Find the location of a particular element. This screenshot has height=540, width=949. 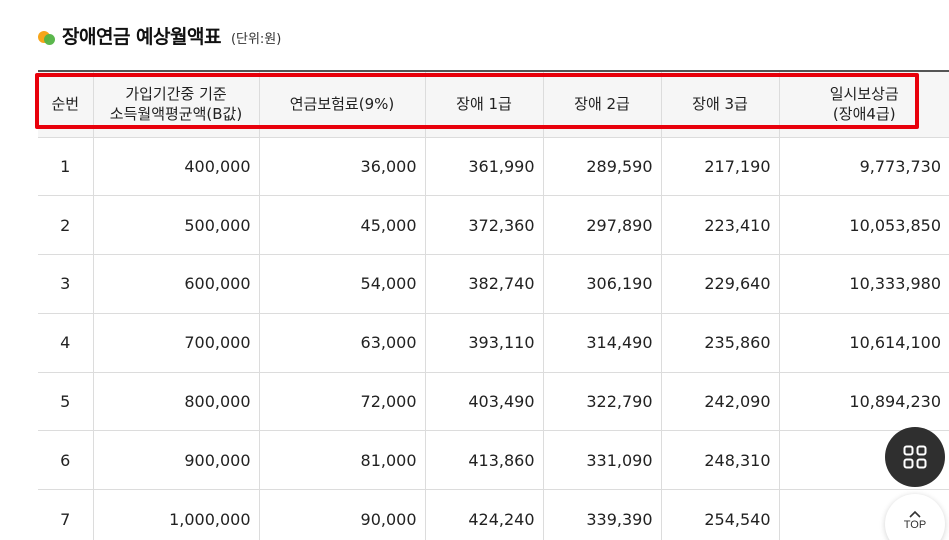

table-cell: 314,490 is located at coordinates (601, 342).